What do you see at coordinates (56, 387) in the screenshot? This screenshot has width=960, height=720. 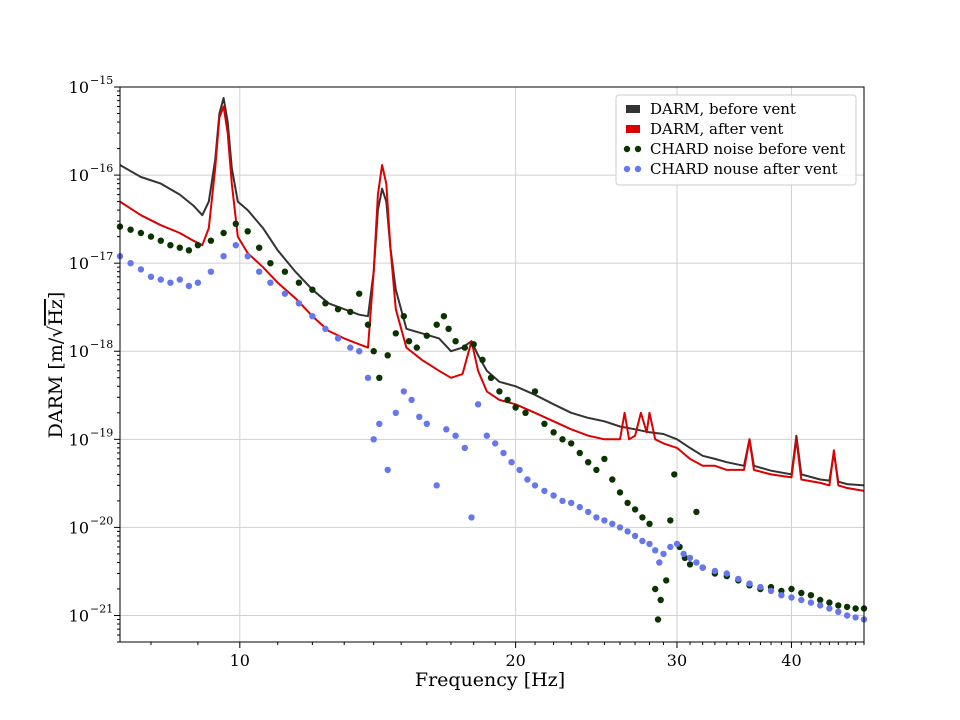 I see `y-axis-label-main: DARM [m/` at bounding box center [56, 387].